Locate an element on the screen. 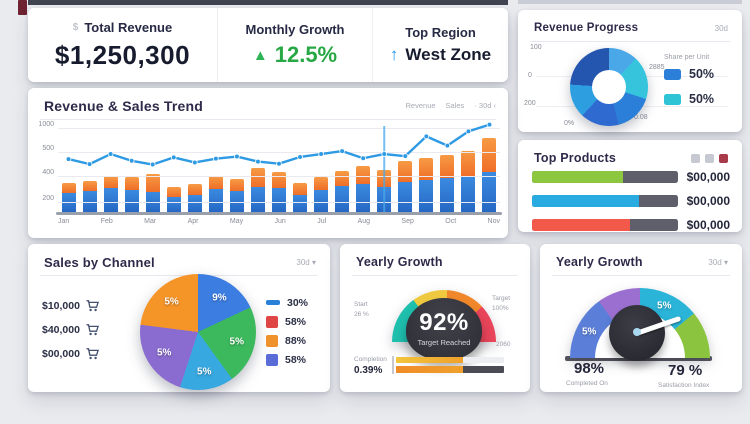 The image size is (750, 424). range-selector: · 30d ‹ is located at coordinates (485, 105).